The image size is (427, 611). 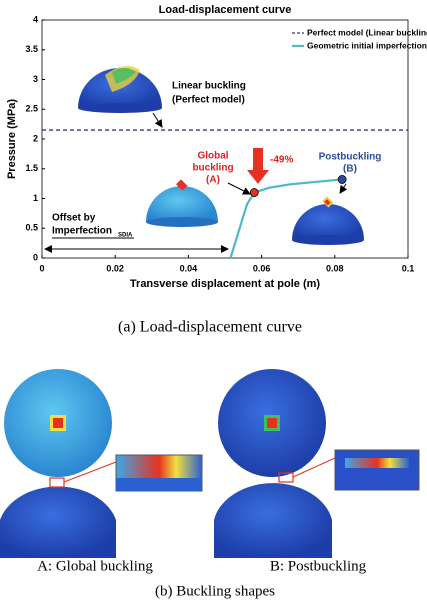 What do you see at coordinates (335, 268) in the screenshot?
I see `x-tick-label: 0.08` at bounding box center [335, 268].